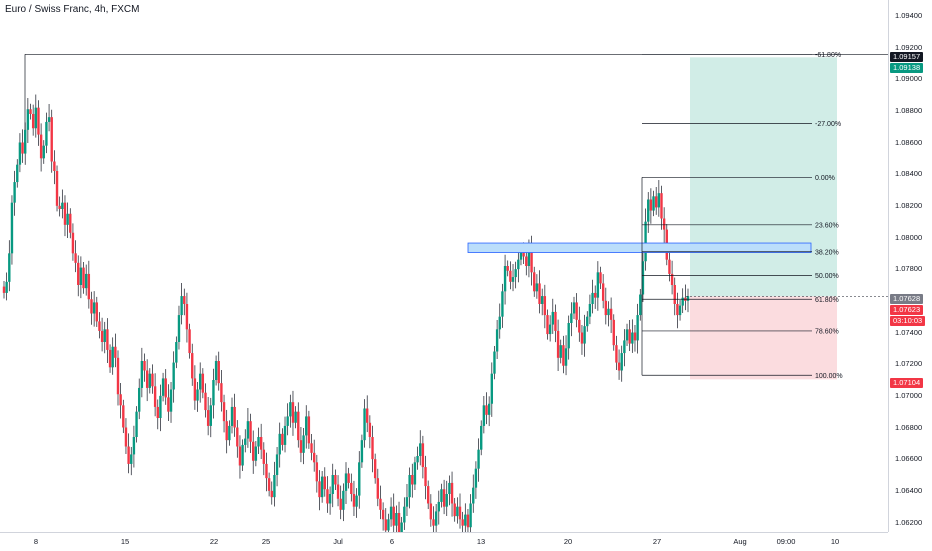 The width and height of the screenshot is (932, 551). I want to click on fib-level-label: 38.20%, so click(827, 252).